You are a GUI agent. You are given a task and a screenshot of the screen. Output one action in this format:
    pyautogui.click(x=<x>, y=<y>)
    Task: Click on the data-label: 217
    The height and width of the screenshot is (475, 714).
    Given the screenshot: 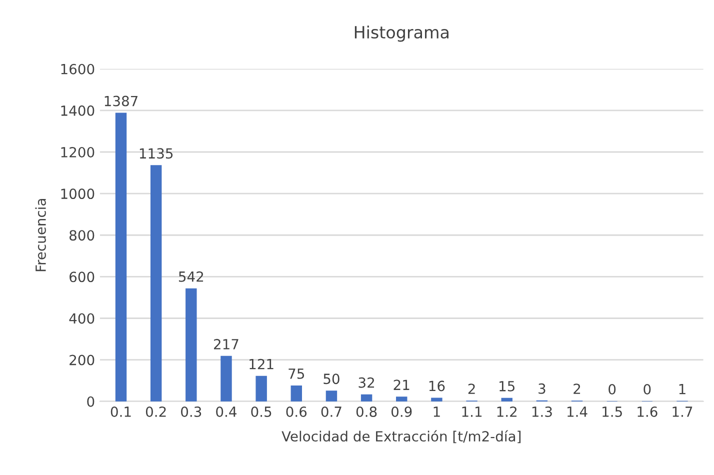 What is the action you would take?
    pyautogui.click(x=226, y=344)
    